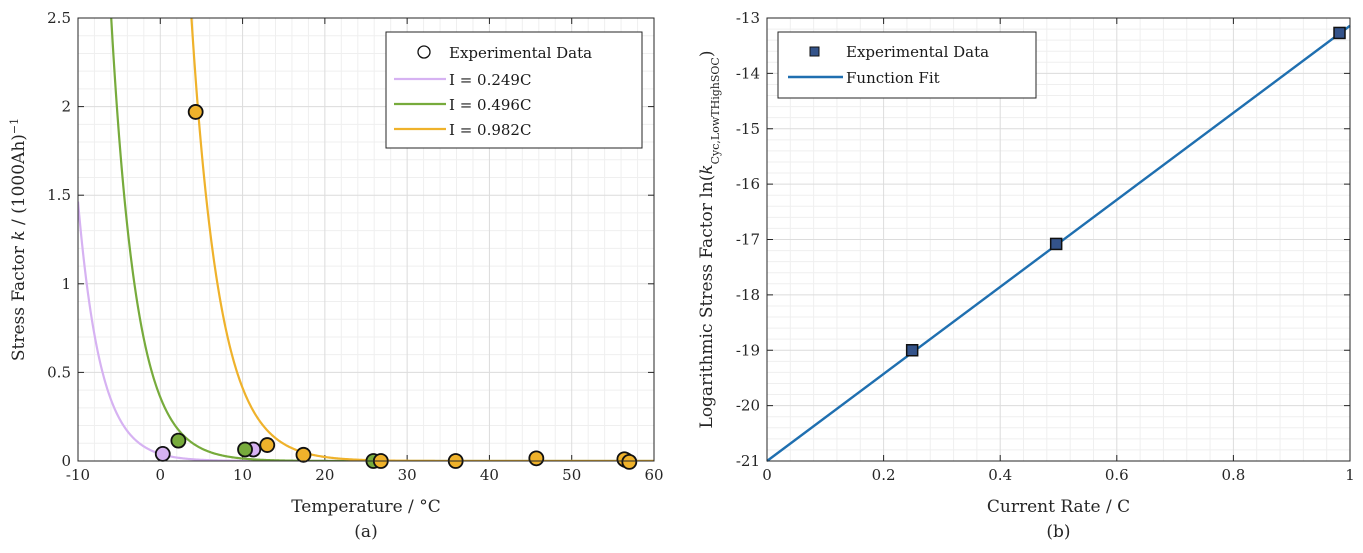 This screenshot has width=1363, height=553. What do you see at coordinates (571, 475) in the screenshot?
I see `x-tick-label: 50` at bounding box center [571, 475].